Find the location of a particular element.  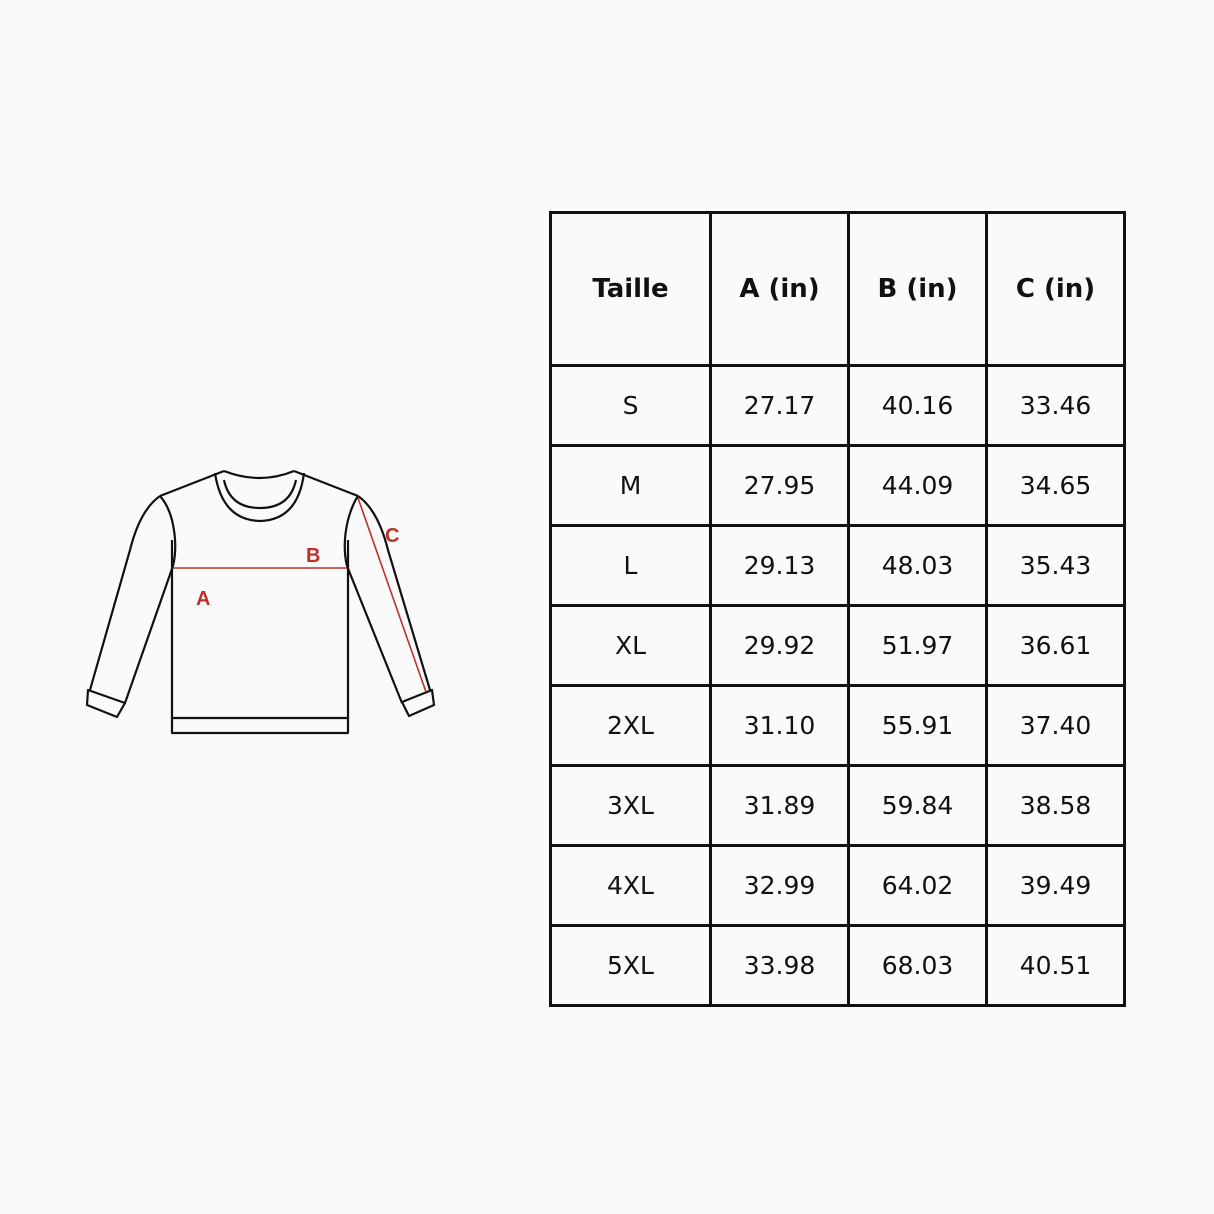

label-b: B is located at coordinates (313, 556).